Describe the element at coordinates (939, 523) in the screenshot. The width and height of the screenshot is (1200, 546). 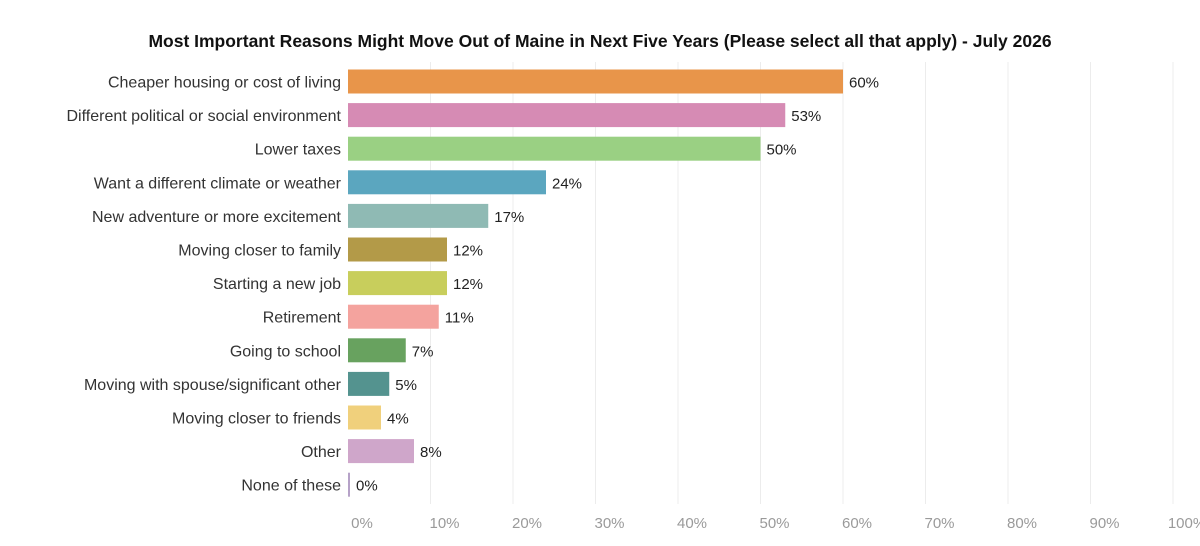
I see `x-tick-label: 70%` at that location.